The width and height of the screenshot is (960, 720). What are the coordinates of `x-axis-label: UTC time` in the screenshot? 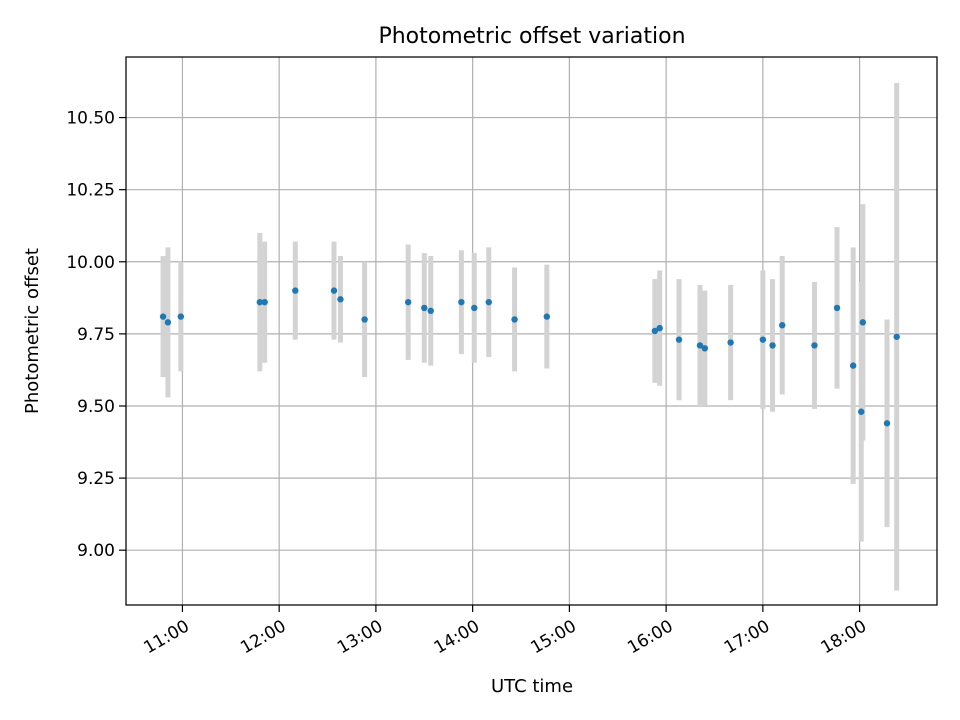 It's located at (532, 686).